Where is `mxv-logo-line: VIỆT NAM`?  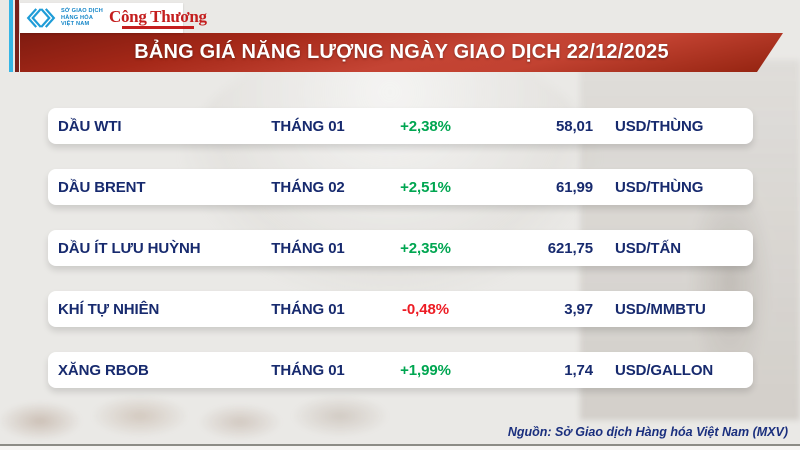 mxv-logo-line: VIỆT NAM is located at coordinates (75, 24).